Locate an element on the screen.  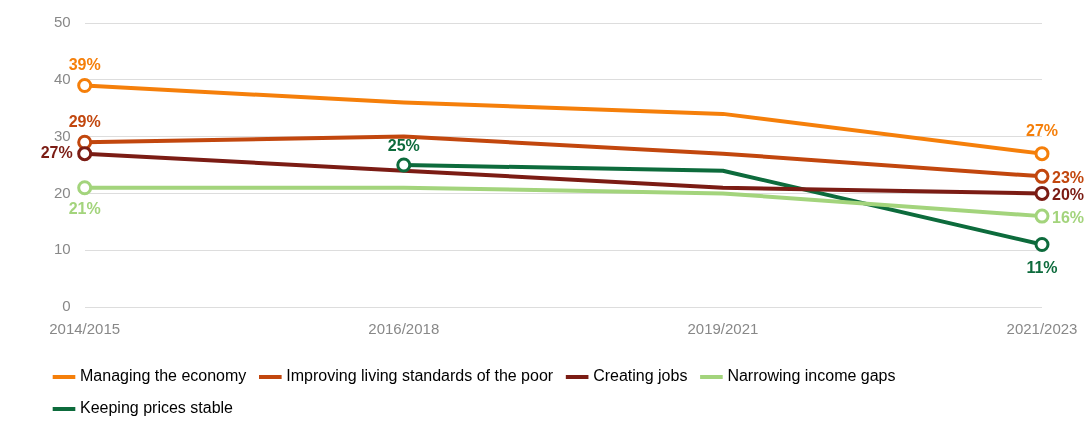
legend-label: Creating jobs is located at coordinates (640, 376).